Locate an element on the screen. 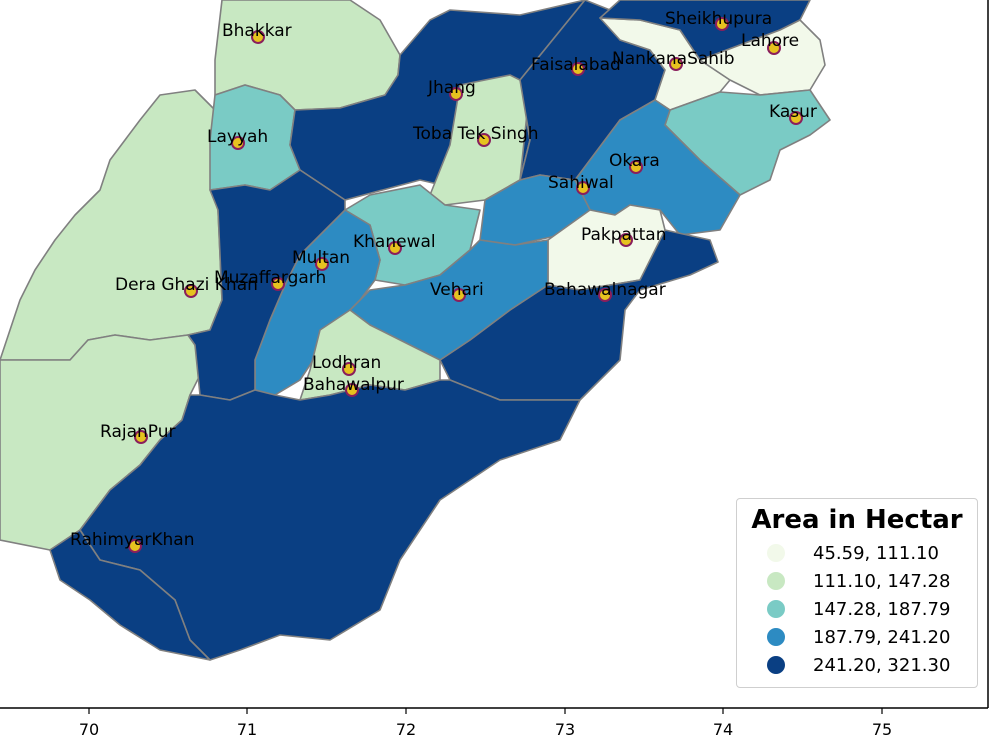 This screenshot has height=750, width=1000. label-bahawalnagar: Bahawalnagar is located at coordinates (605, 290).